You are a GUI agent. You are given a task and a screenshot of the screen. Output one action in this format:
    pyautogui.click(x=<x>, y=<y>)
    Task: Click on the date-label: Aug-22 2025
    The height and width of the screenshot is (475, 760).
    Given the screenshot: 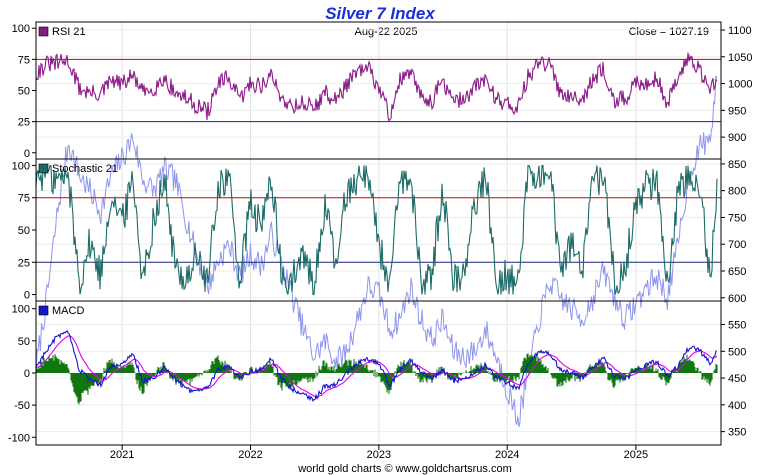 What is the action you would take?
    pyautogui.click(x=386, y=32)
    